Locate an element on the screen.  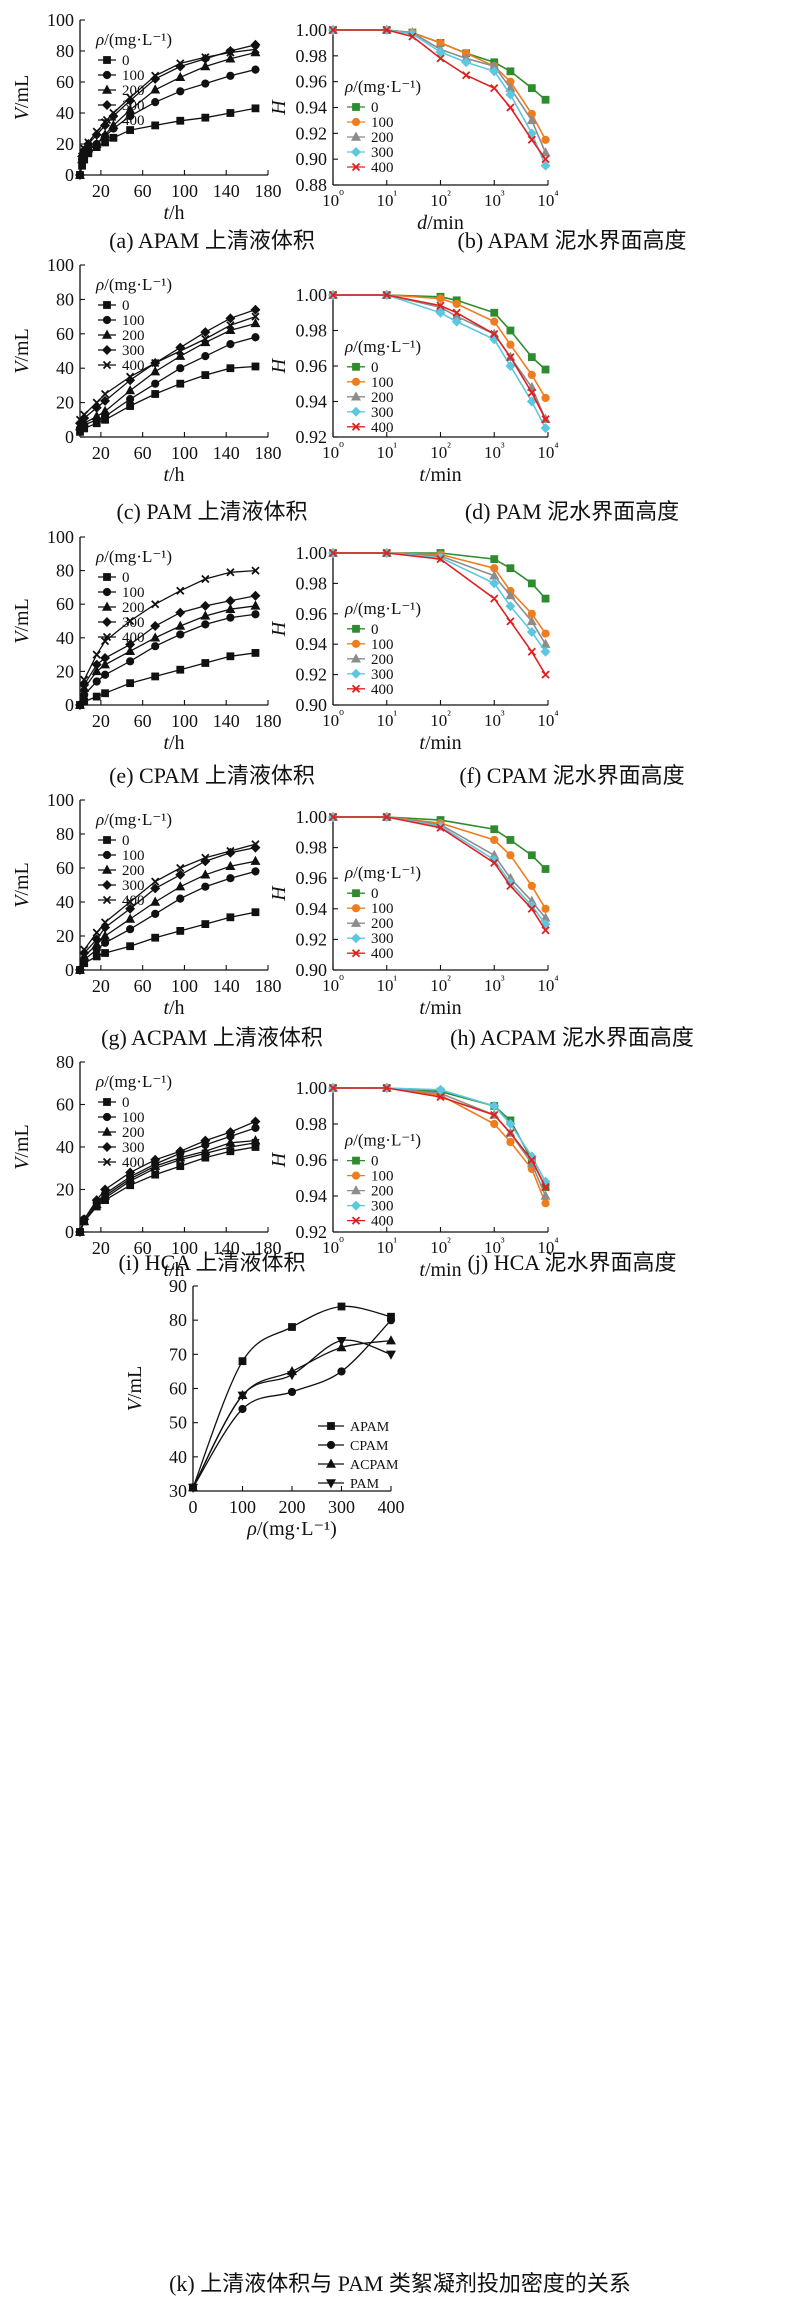
y-tick-label: 0.94 is located at coordinates (312, 108).